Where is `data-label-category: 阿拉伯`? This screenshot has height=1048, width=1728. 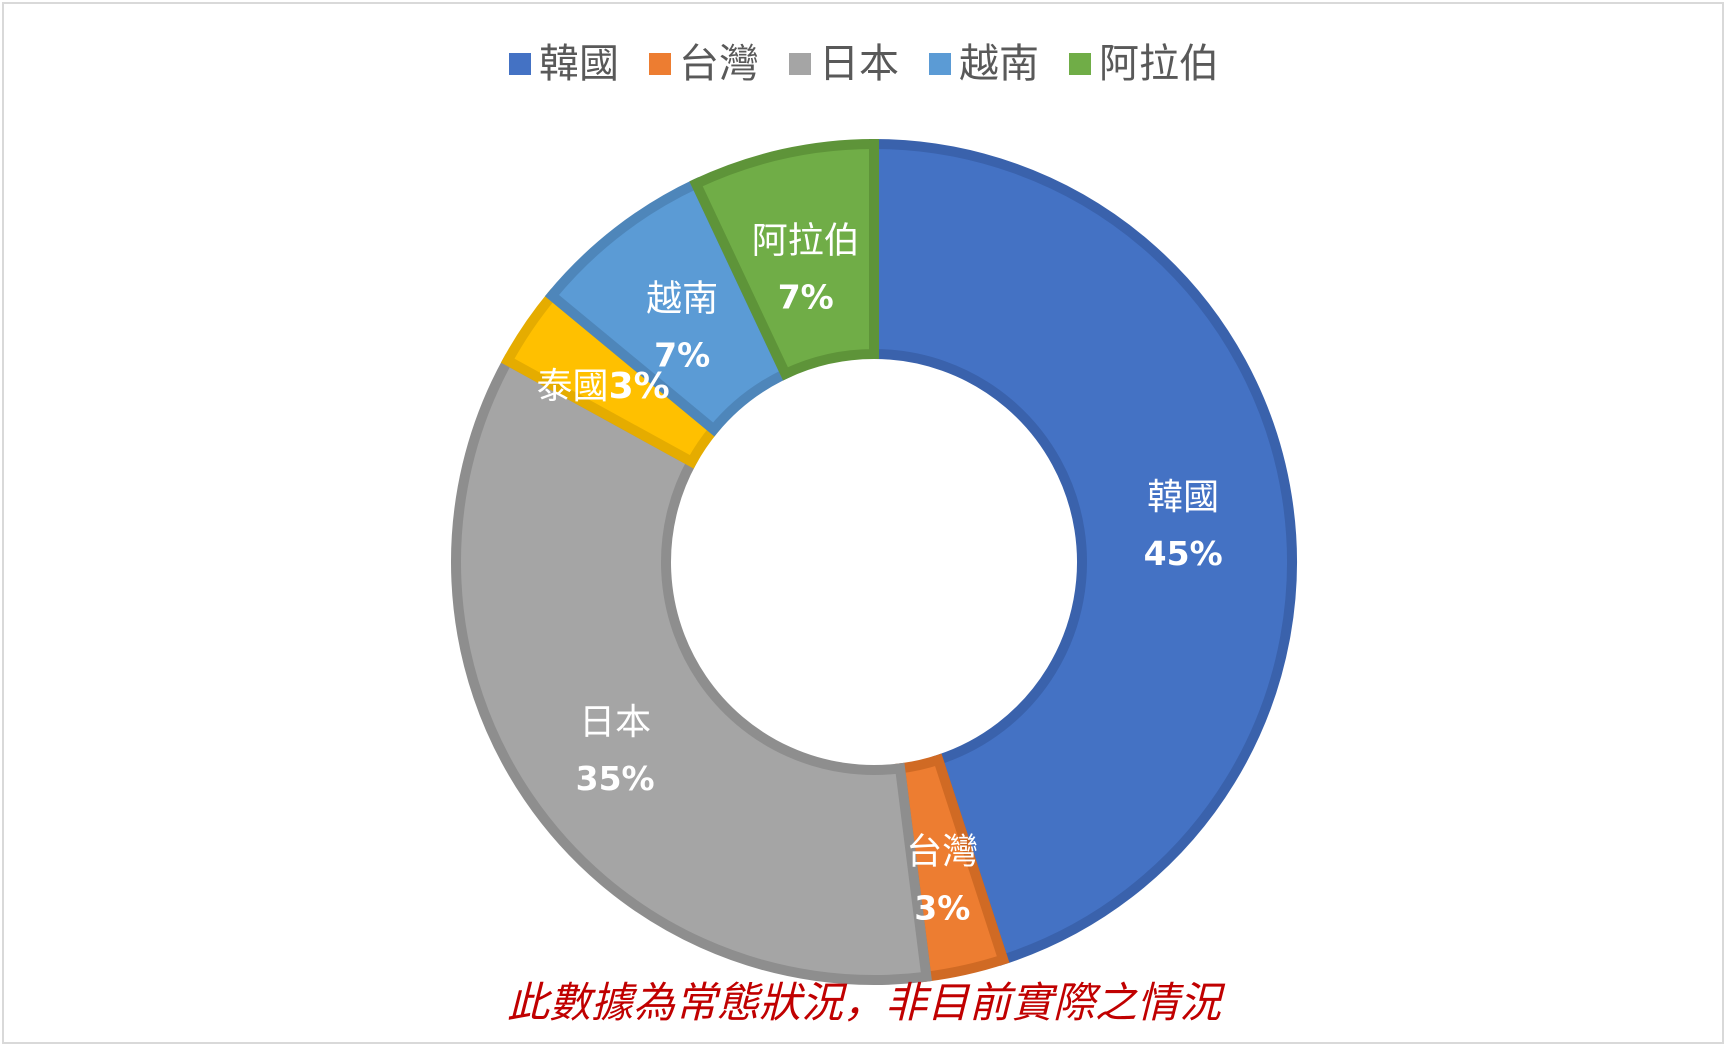
data-label-category: 阿拉伯 is located at coordinates (806, 241).